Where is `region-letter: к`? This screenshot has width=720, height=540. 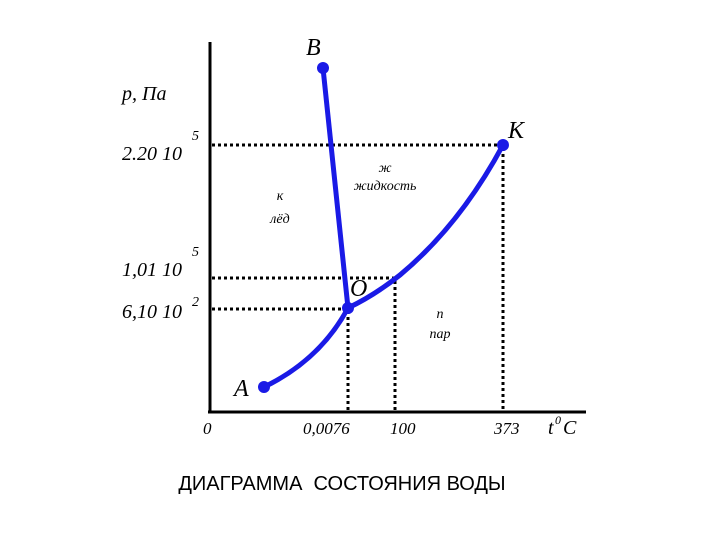 region-letter: к is located at coordinates (280, 196).